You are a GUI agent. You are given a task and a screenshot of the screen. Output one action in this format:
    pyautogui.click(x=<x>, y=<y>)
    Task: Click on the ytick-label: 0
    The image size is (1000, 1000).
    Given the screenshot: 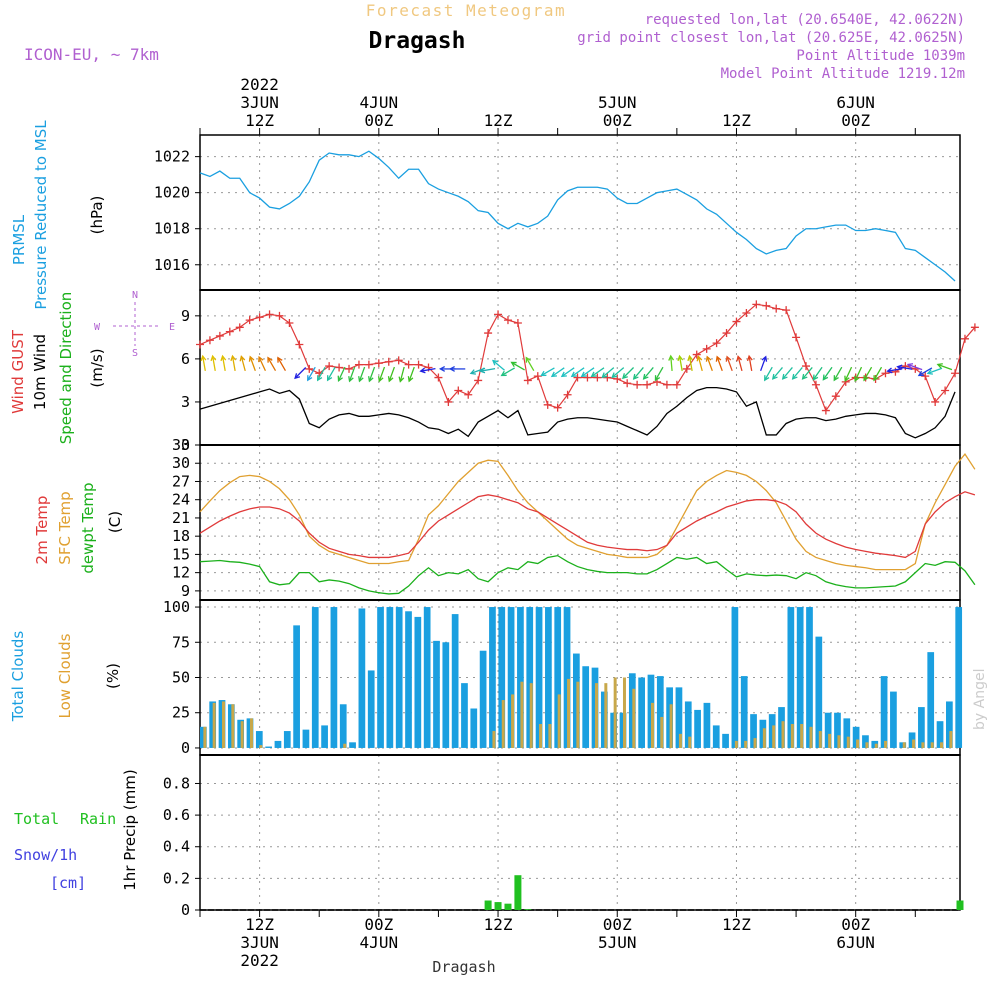 What is the action you would take?
    pyautogui.click(x=185, y=910)
    